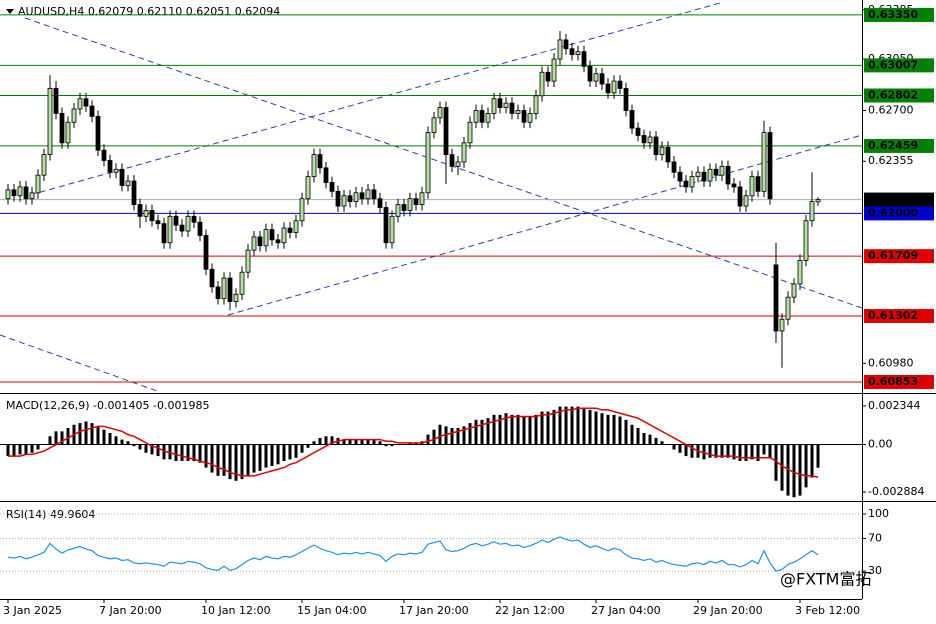  What do you see at coordinates (893, 255) in the screenshot?
I see `level-label: 0.61709` at bounding box center [893, 255].